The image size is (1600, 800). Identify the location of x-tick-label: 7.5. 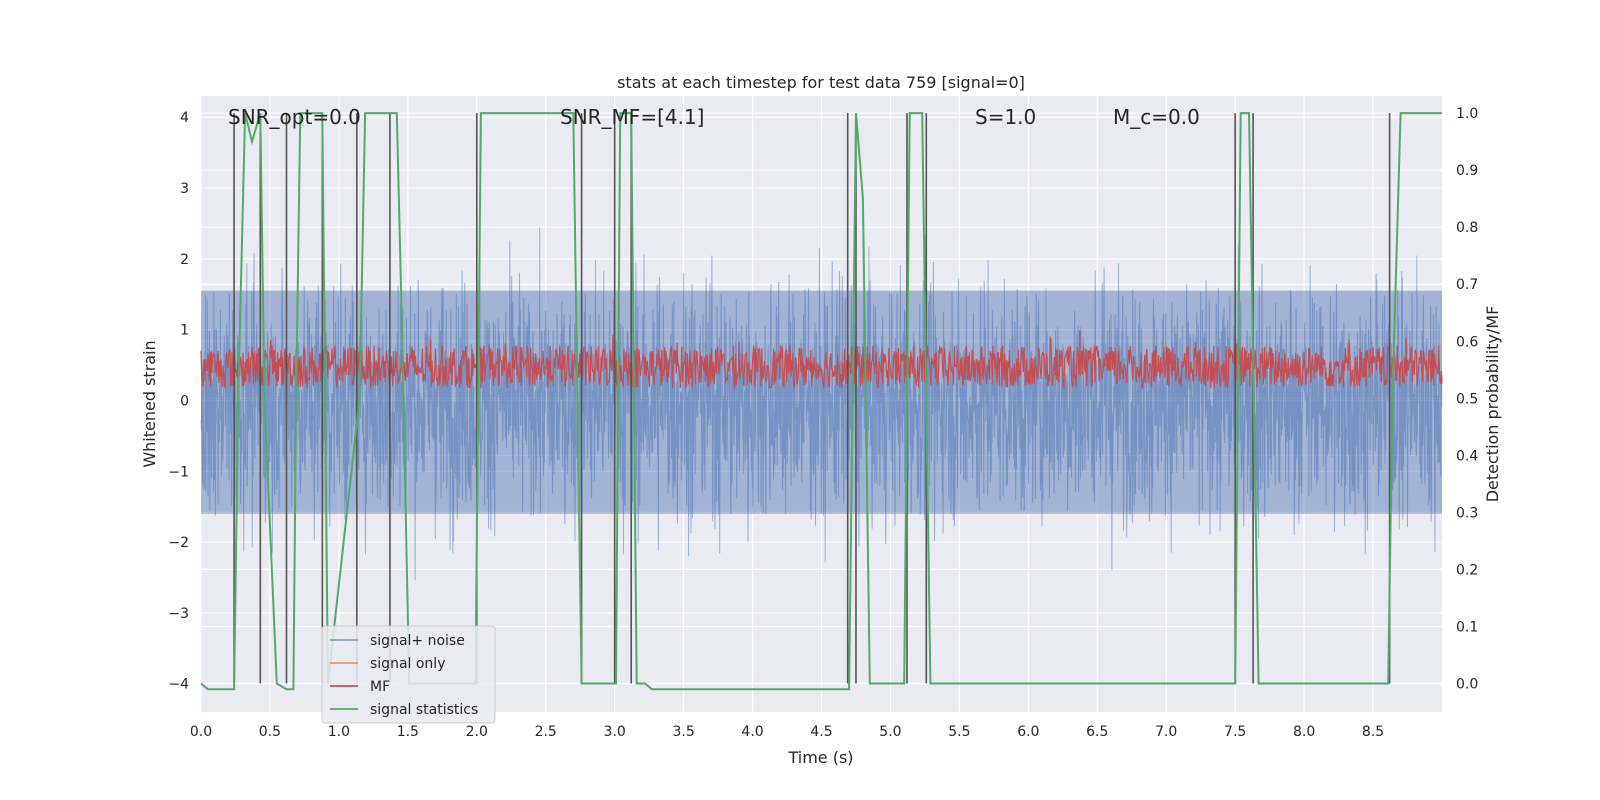
(1235, 732).